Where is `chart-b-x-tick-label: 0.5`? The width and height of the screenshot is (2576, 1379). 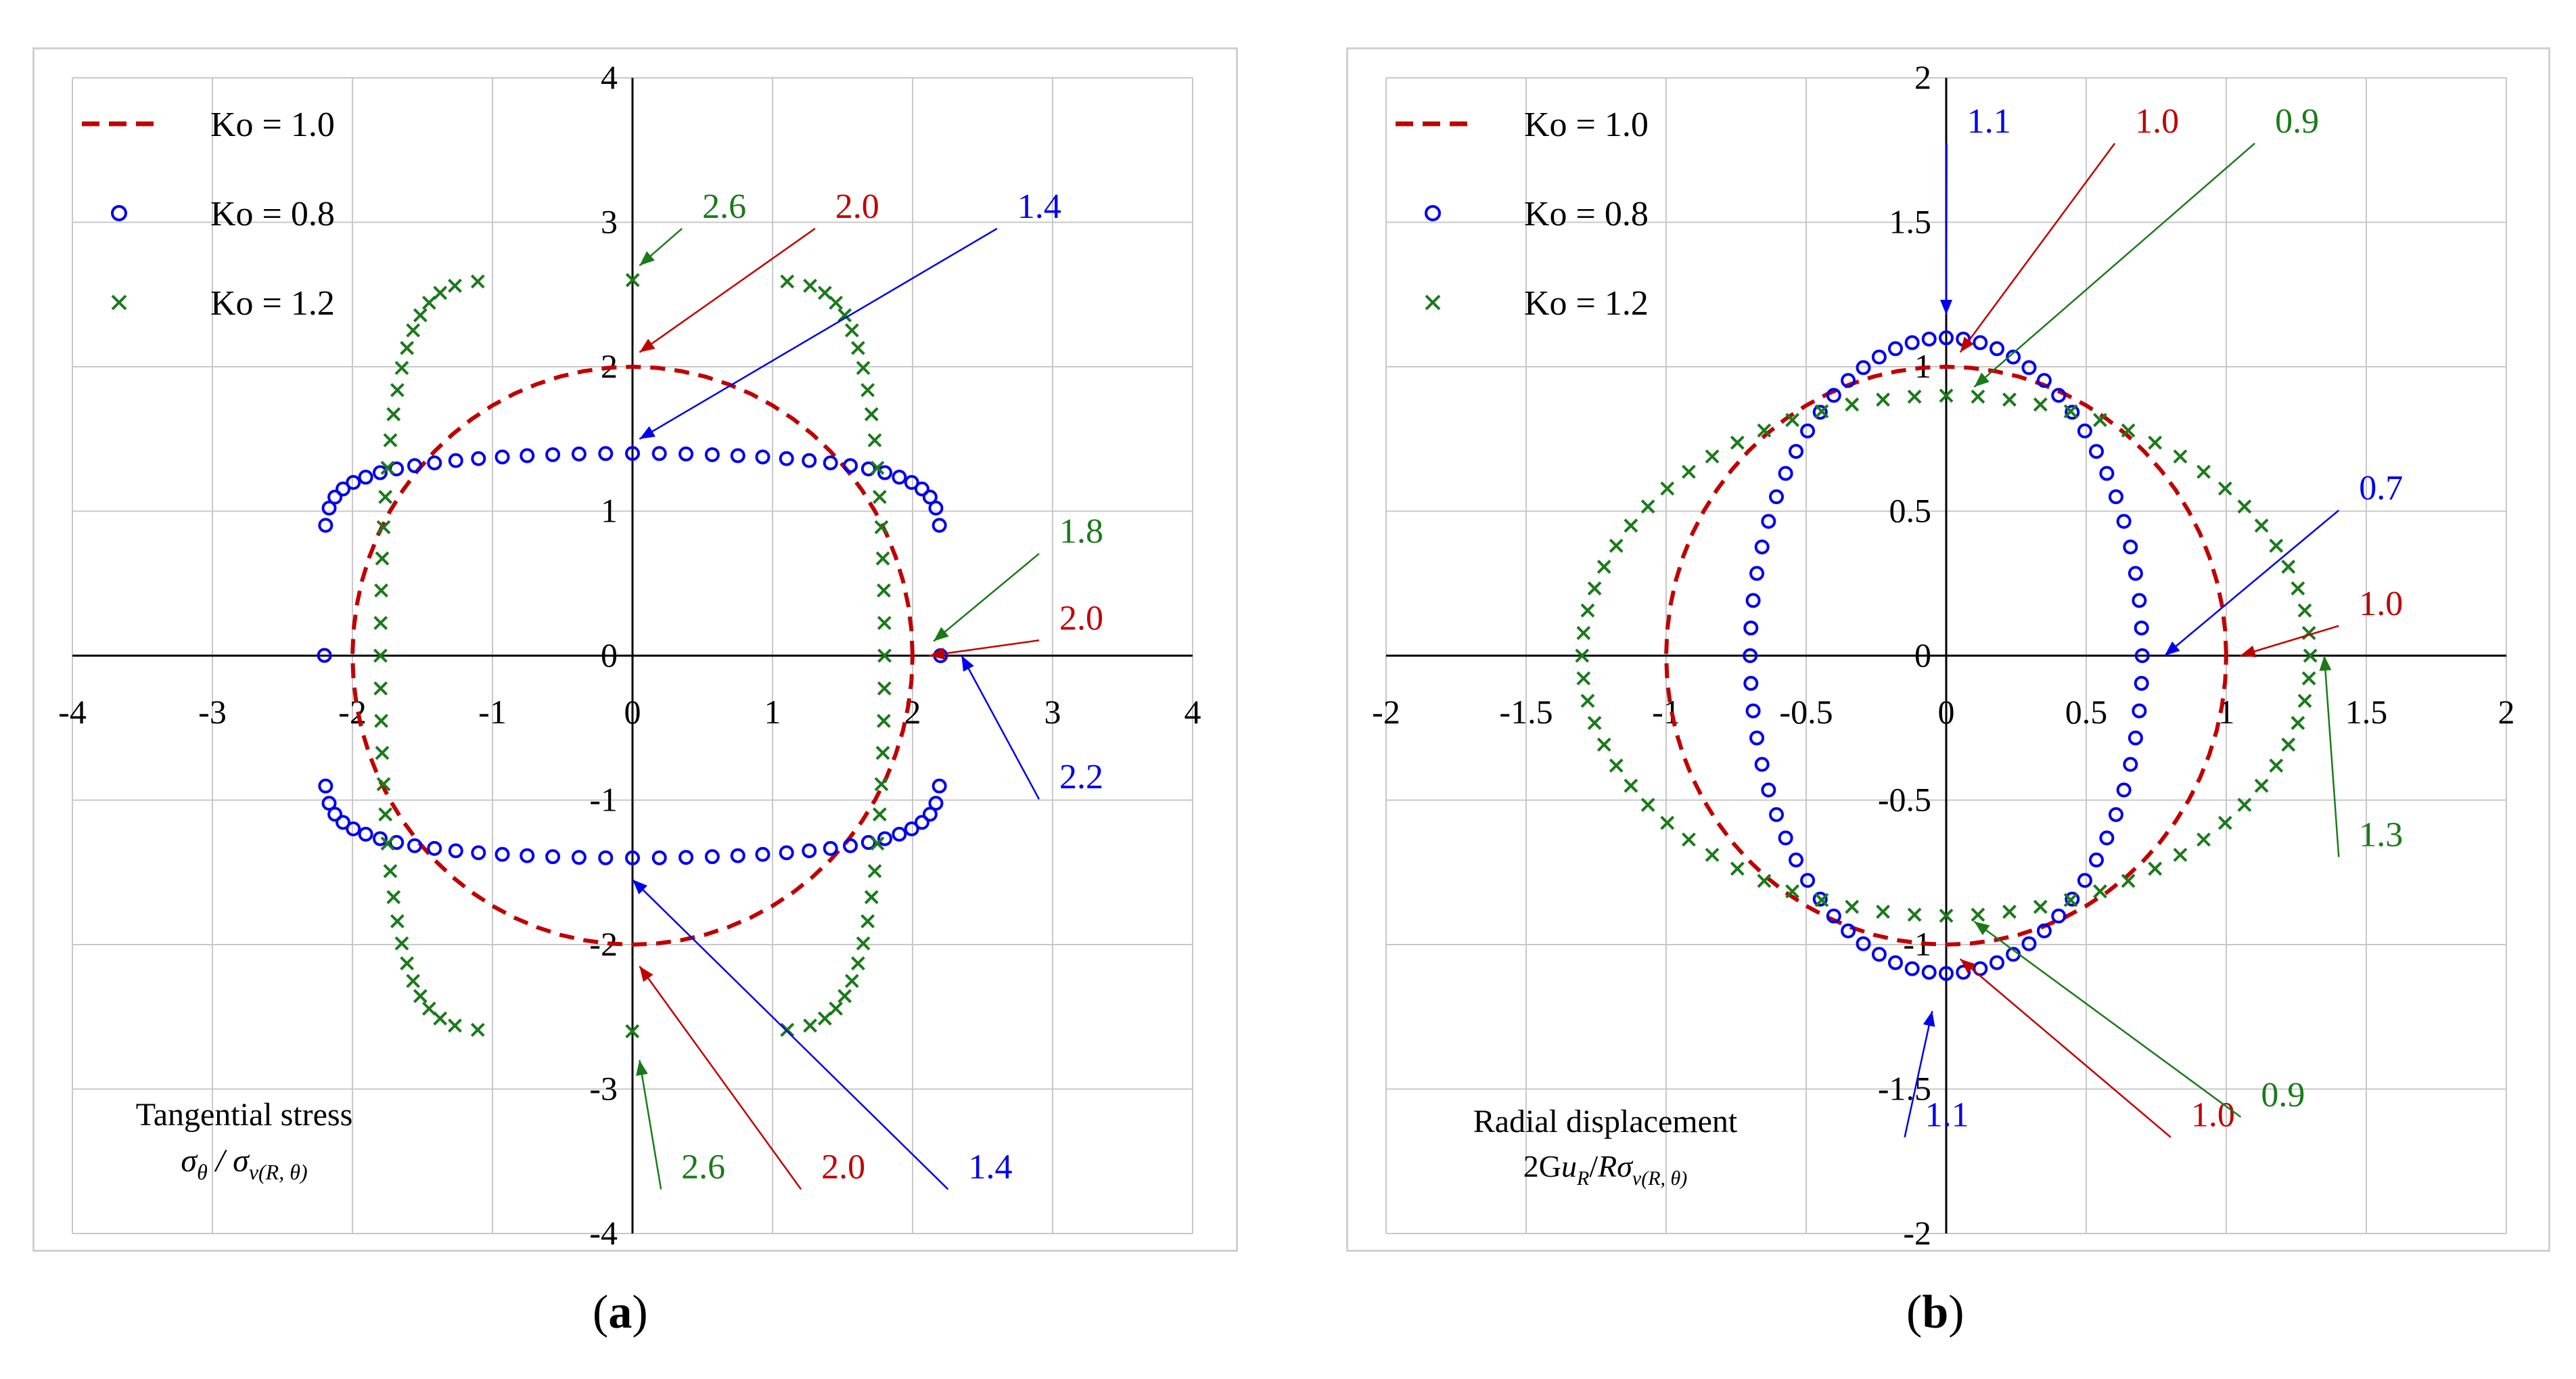 chart-b-x-tick-label: 0.5 is located at coordinates (2086, 712).